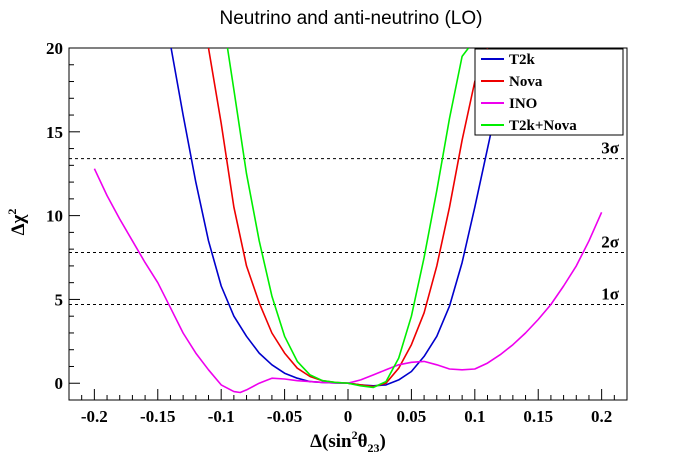 This screenshot has height=471, width=698. I want to click on y-tick-label: 10, so click(54, 216).